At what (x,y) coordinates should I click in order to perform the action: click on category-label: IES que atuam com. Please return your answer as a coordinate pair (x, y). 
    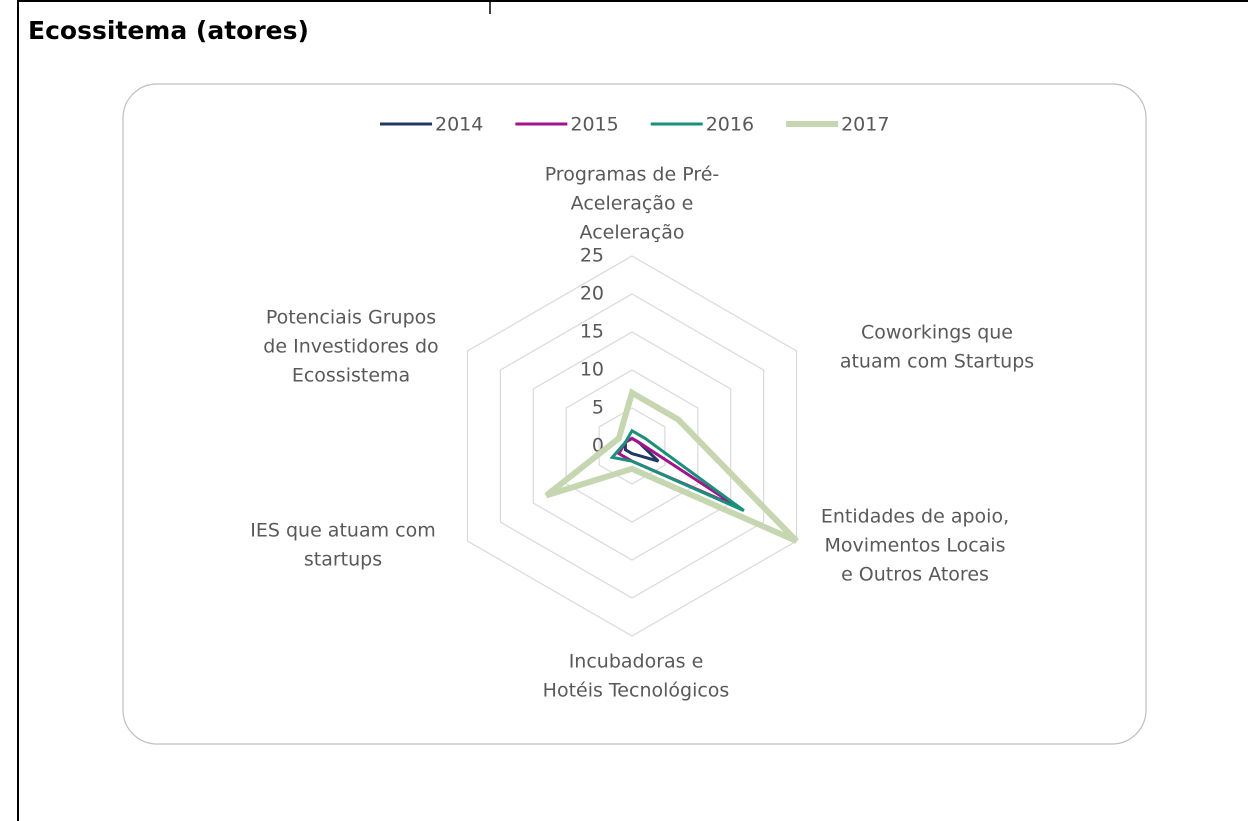
    Looking at the image, I should click on (342, 531).